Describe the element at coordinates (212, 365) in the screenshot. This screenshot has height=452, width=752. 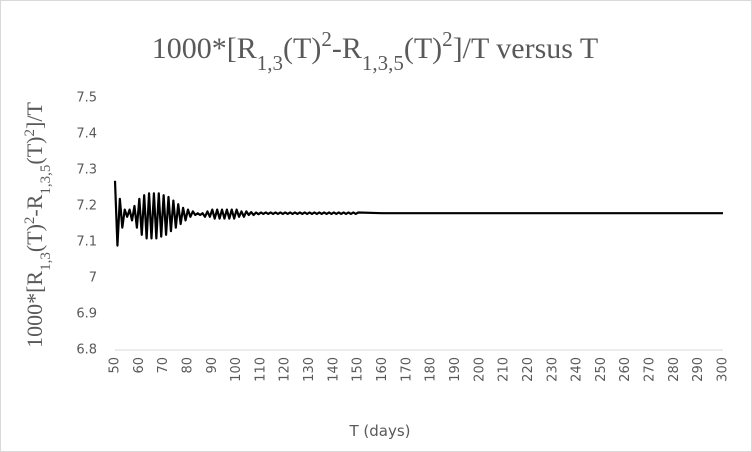
I see `x-tick-label: 90` at that location.